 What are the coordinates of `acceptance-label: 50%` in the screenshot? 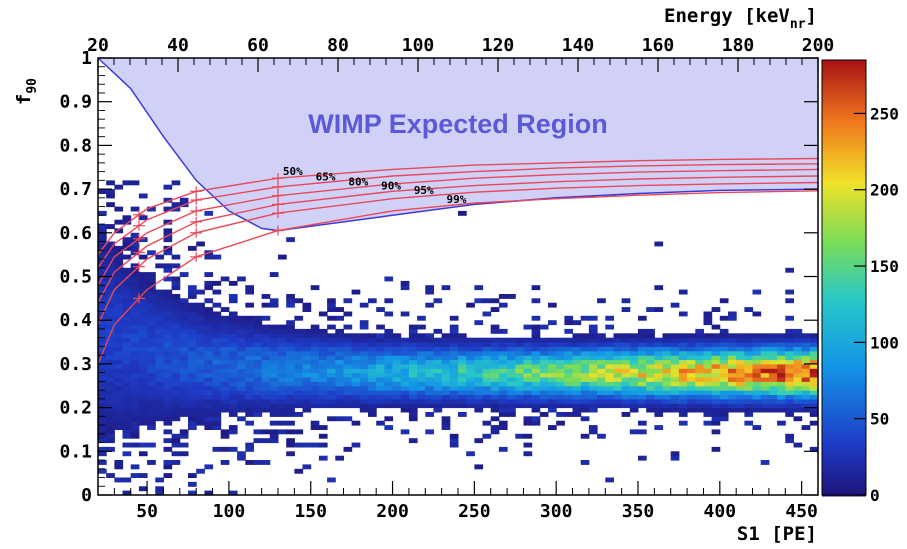 It's located at (293, 171).